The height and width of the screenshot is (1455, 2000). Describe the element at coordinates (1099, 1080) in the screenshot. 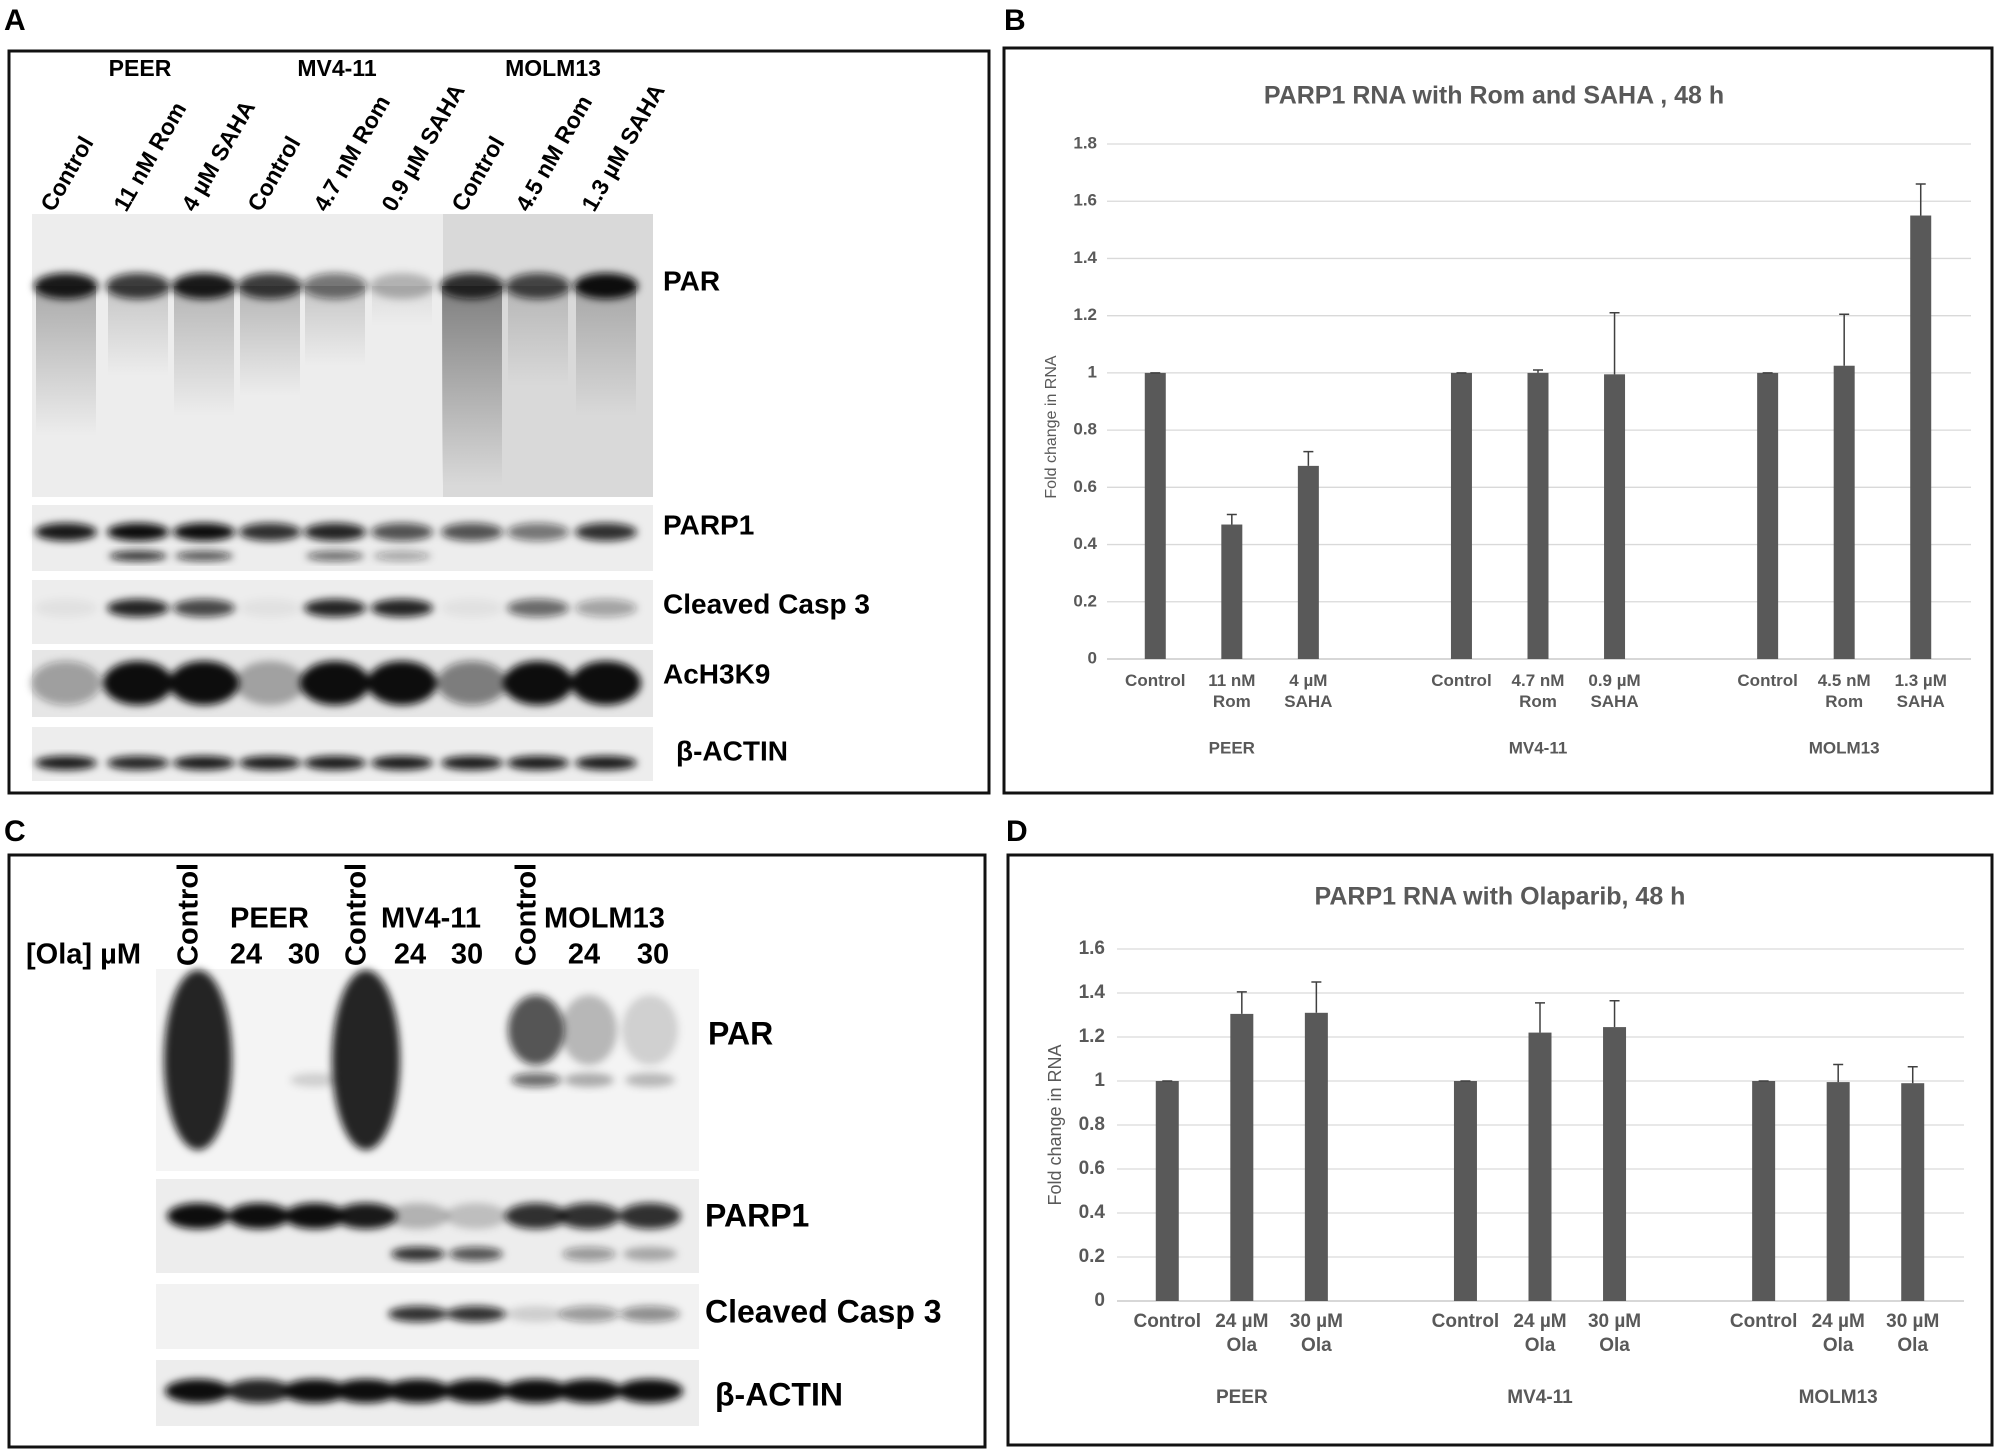

I see `y-tick-label: 1` at that location.